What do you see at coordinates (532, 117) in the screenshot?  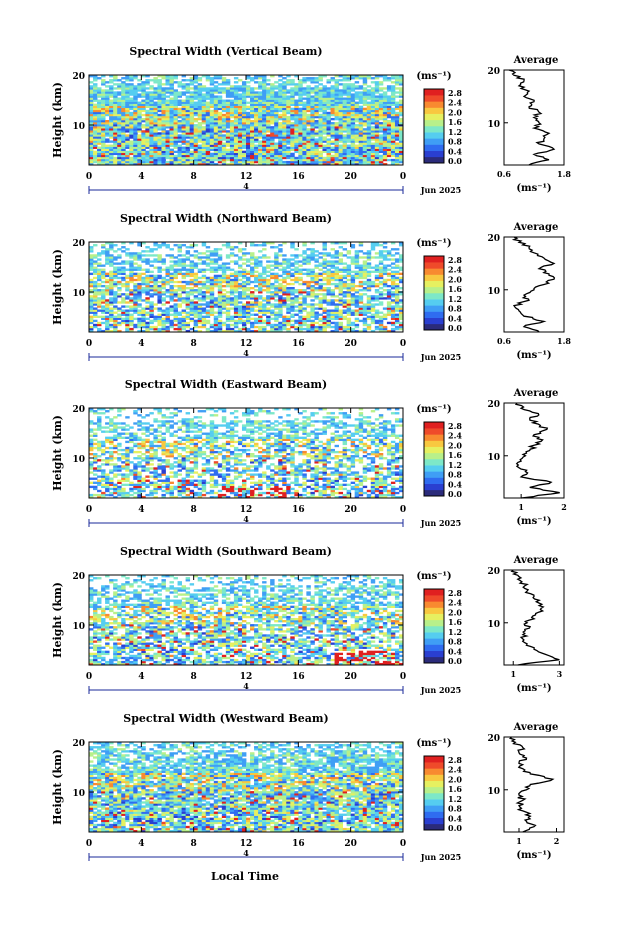 I see `average-profile-line` at bounding box center [532, 117].